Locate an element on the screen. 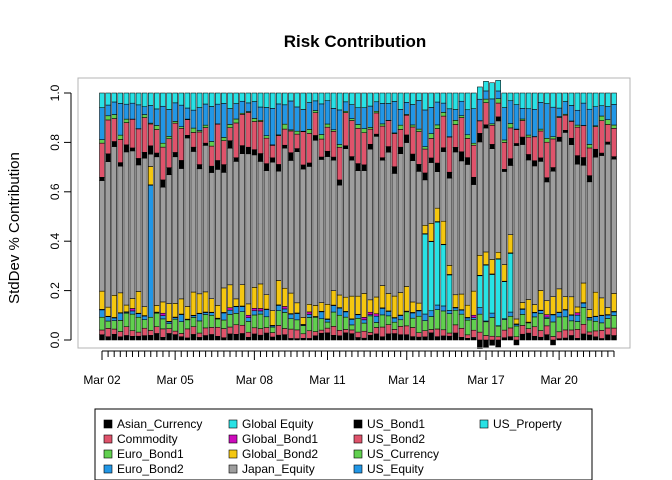  legend-swatch is located at coordinates (233, 439).